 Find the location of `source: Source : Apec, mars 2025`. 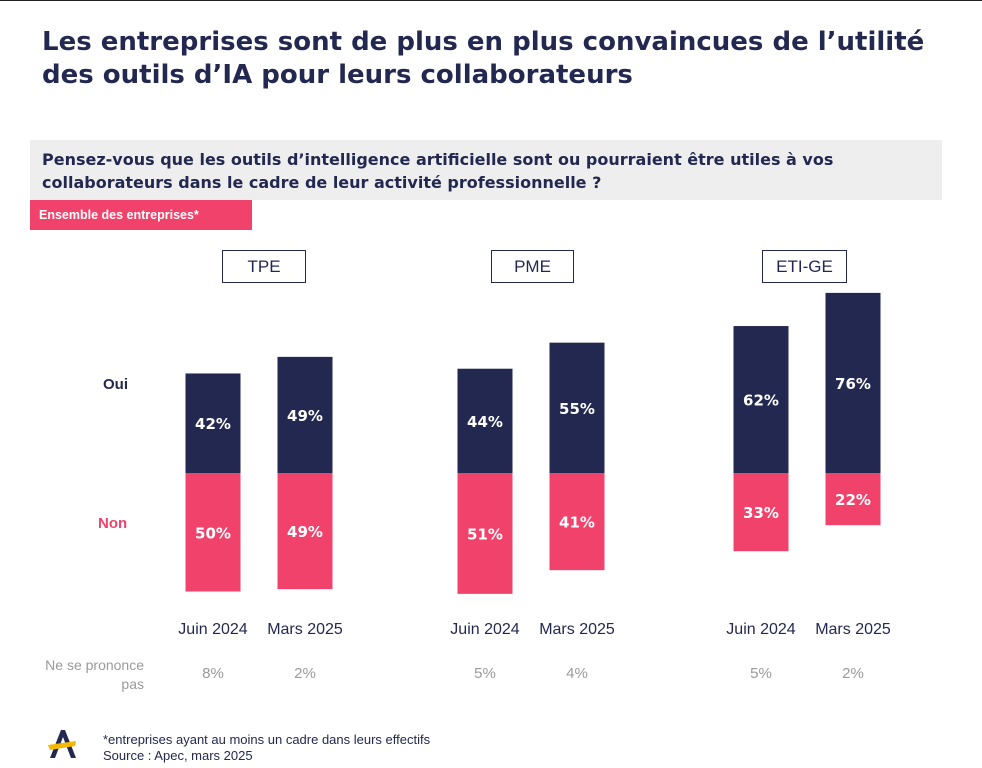

source: Source : Apec, mars 2025 is located at coordinates (178, 755).